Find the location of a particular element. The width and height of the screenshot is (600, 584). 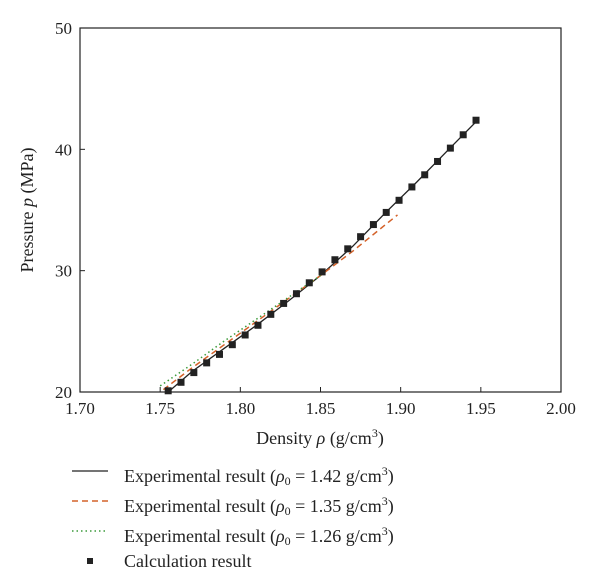

x-tick-label: 1.90 is located at coordinates (401, 408).